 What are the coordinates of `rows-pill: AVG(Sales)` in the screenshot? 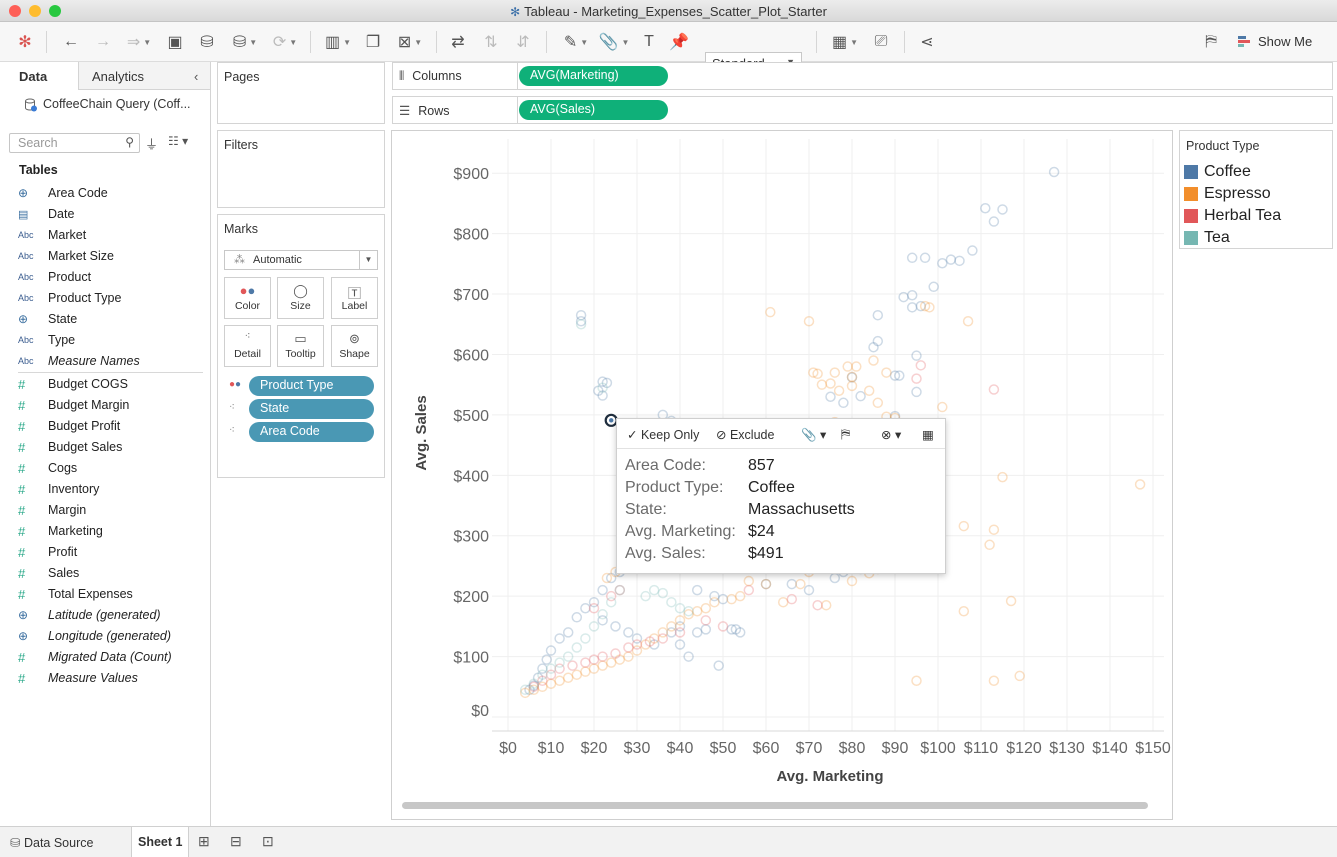 It's located at (593, 110).